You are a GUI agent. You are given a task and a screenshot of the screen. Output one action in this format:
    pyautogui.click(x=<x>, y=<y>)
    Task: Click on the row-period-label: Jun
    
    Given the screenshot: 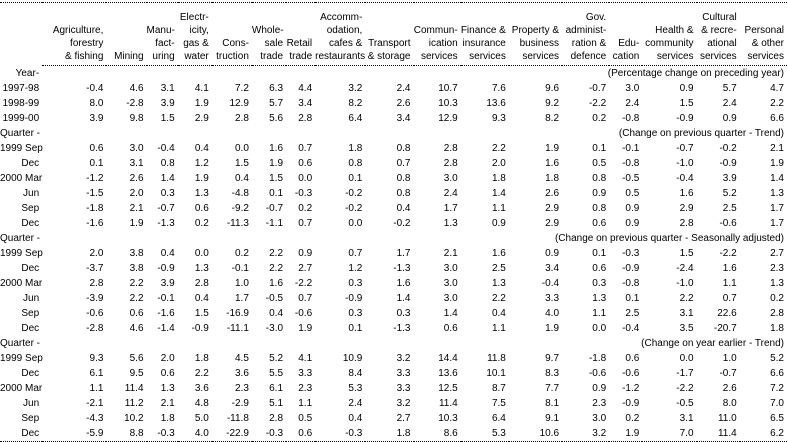 What is the action you would take?
    pyautogui.click(x=31, y=403)
    